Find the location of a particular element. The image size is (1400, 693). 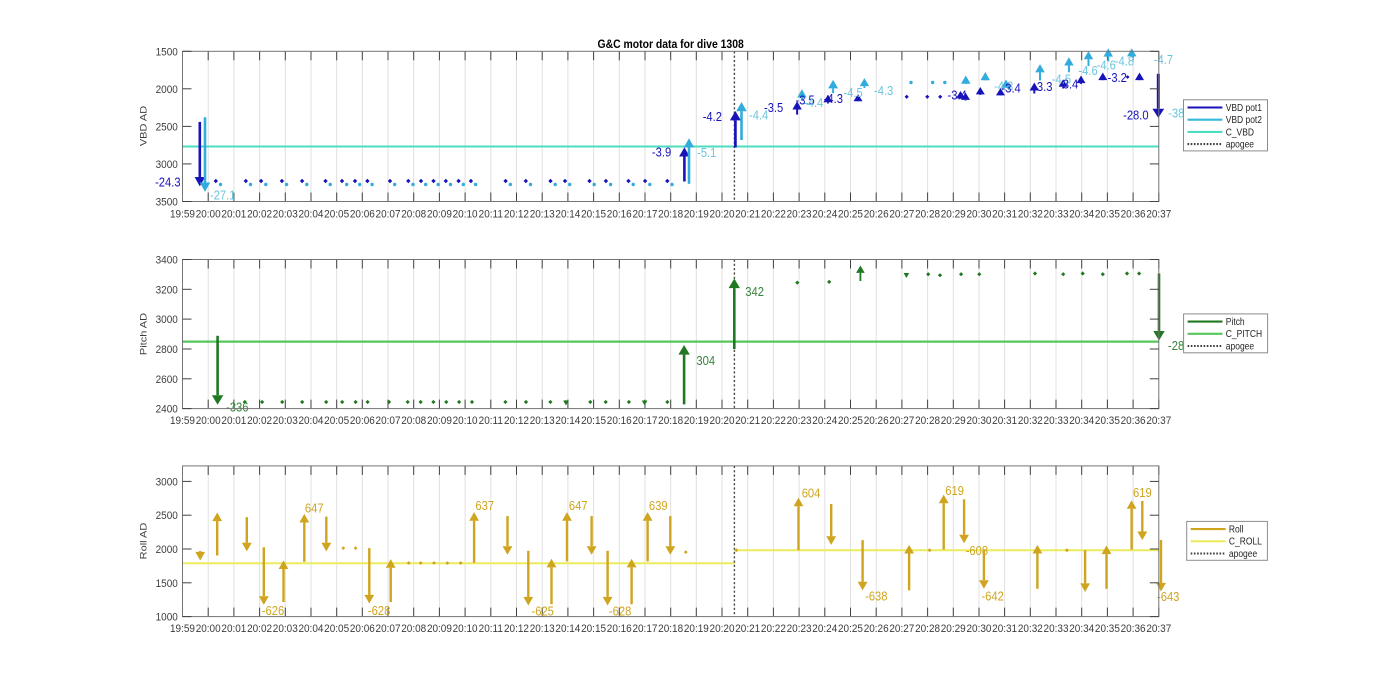

svg-text: 2800 is located at coordinates (167, 349).